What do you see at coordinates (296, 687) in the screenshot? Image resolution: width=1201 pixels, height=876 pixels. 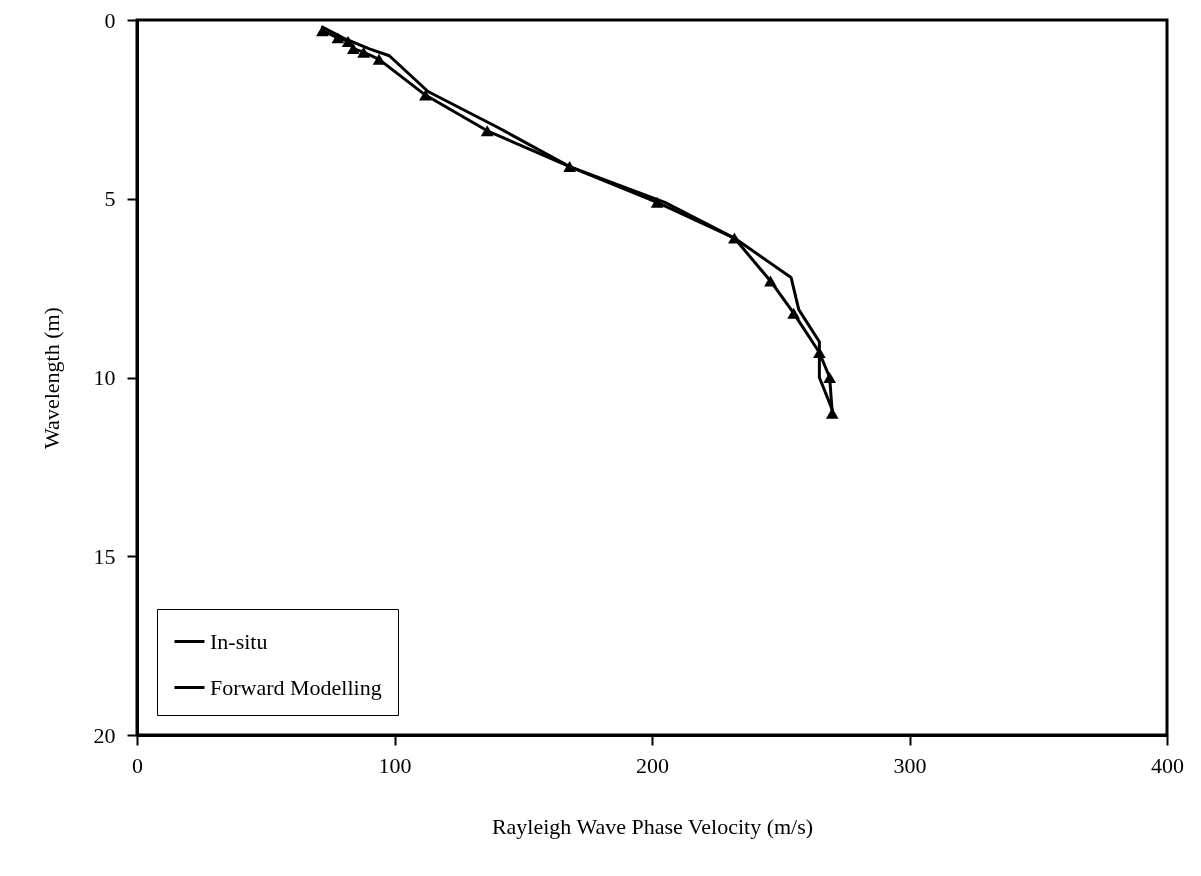 I see `legend-label: Forward Modelling` at bounding box center [296, 687].